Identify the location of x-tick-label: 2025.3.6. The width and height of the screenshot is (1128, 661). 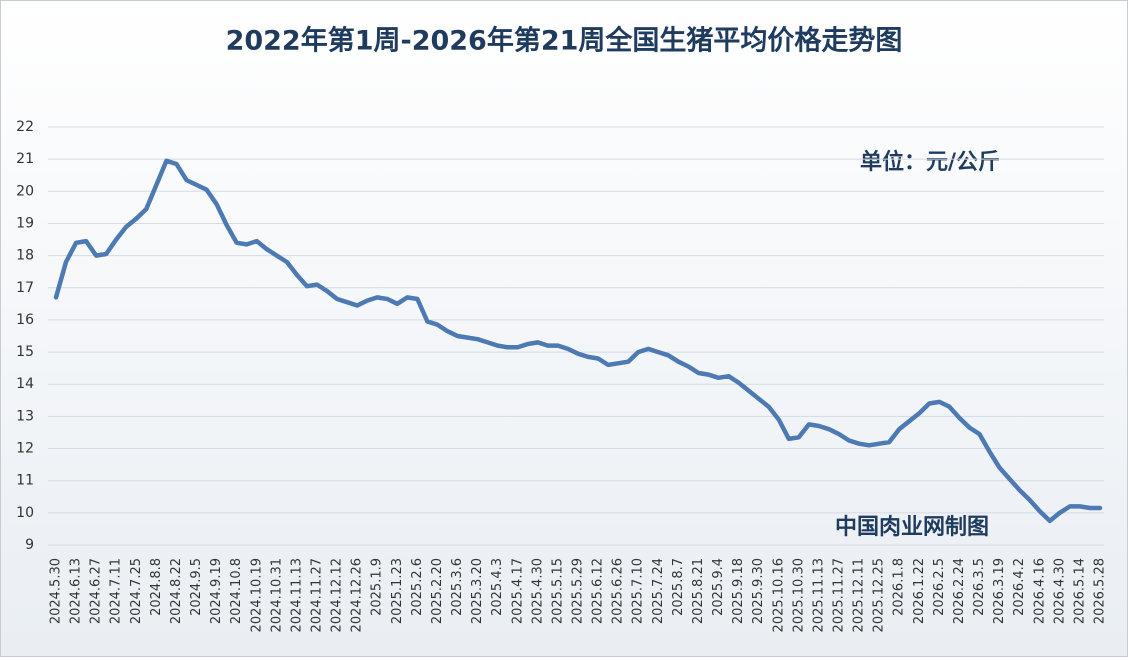
(457, 587).